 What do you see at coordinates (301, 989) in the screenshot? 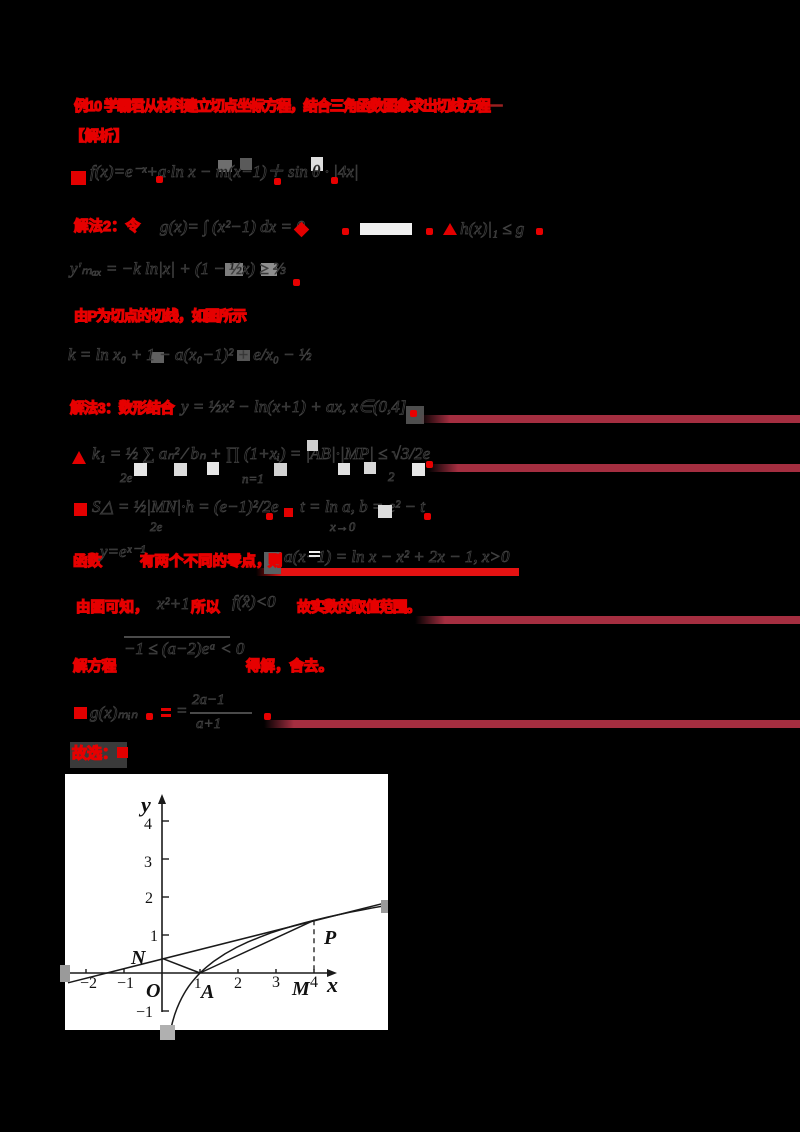
I see `svg-text: M` at bounding box center [301, 989].